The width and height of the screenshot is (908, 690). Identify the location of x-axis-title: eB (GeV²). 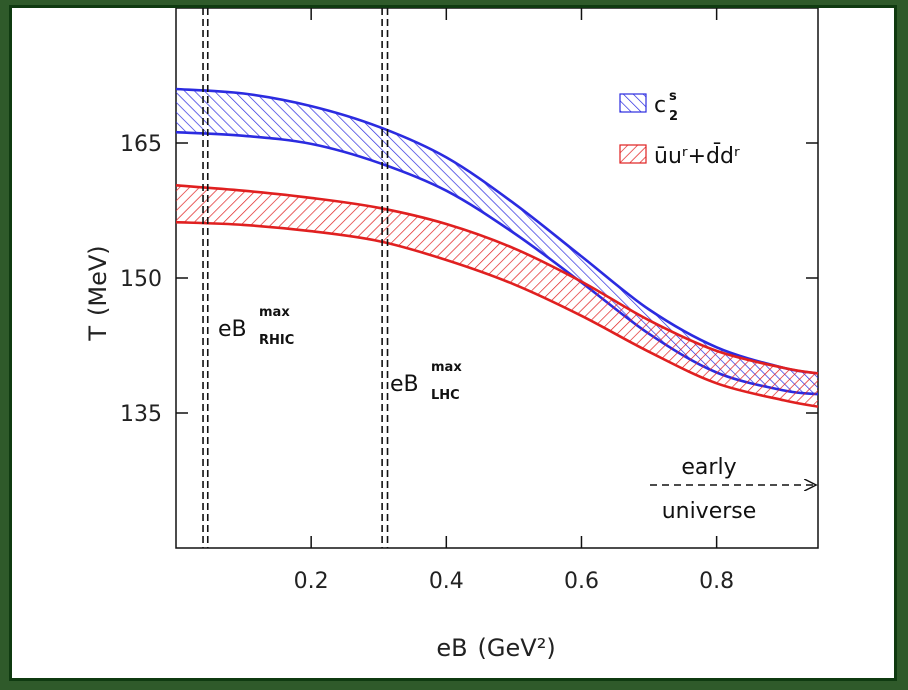
(495, 648).